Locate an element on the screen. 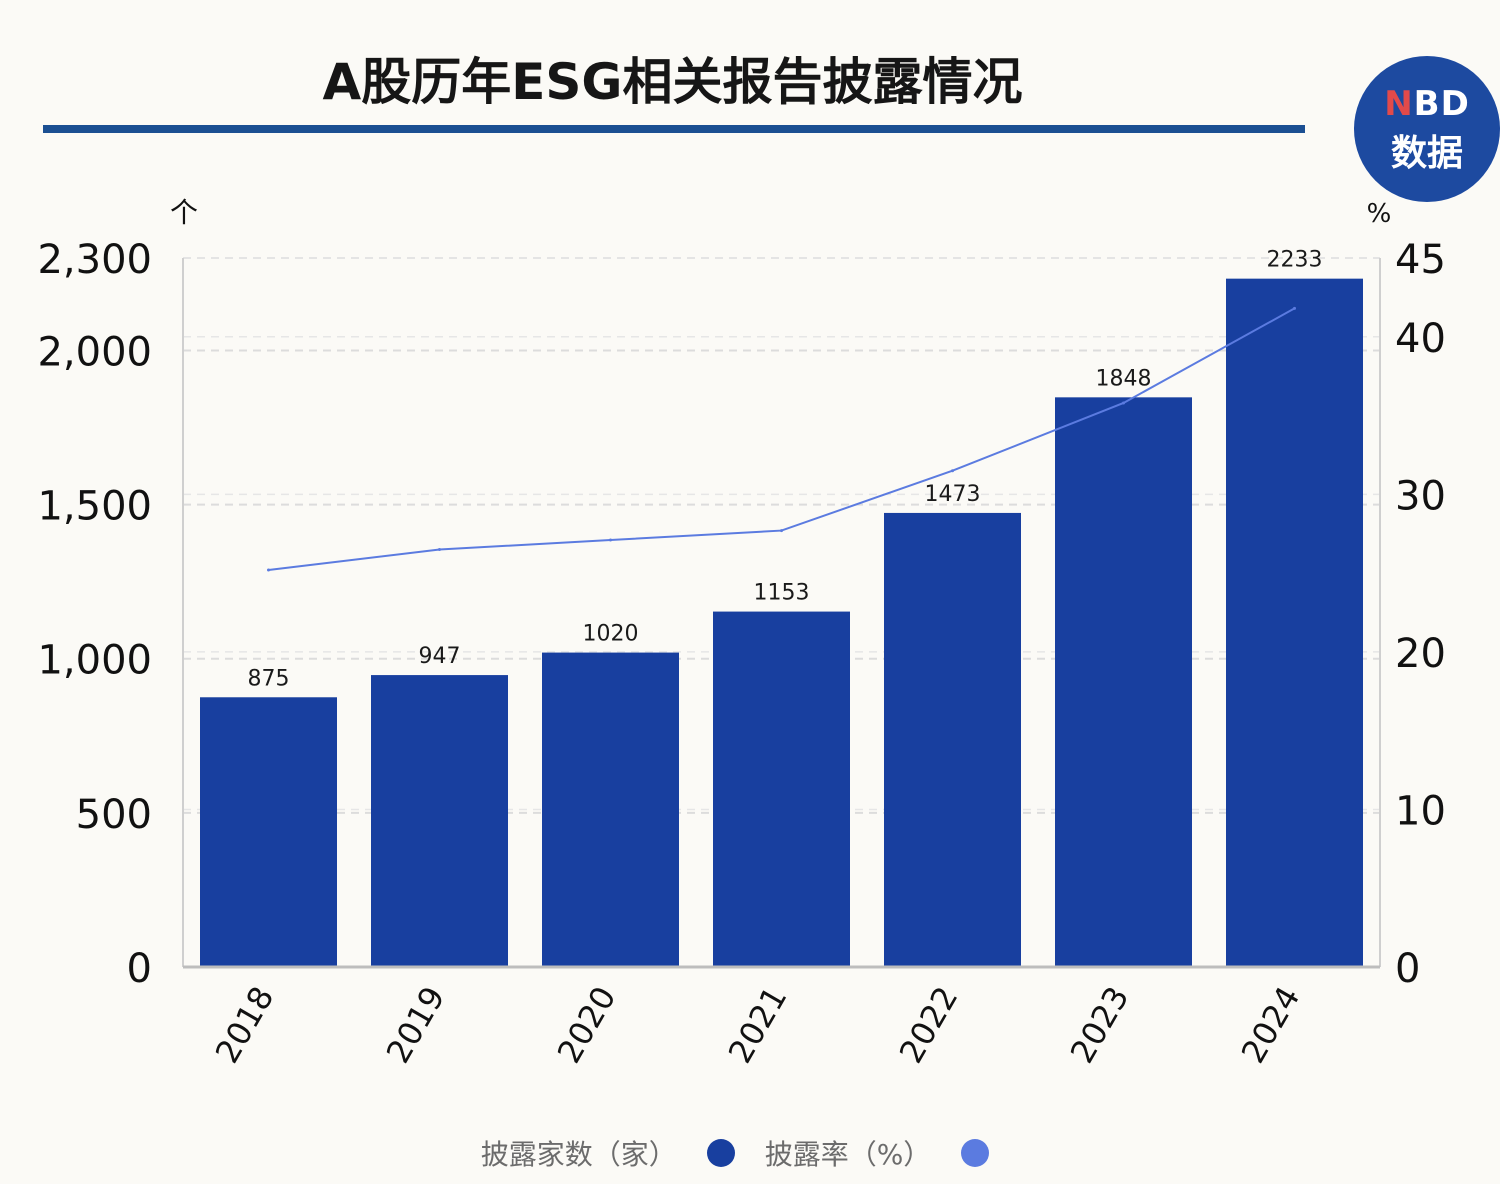 The height and width of the screenshot is (1184, 1500). bar-label-2021: 1153 is located at coordinates (782, 593).